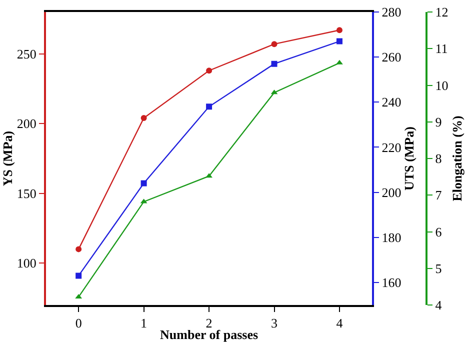 The width and height of the screenshot is (474, 342). I want to click on y3-tick-label: 11, so click(441, 48).